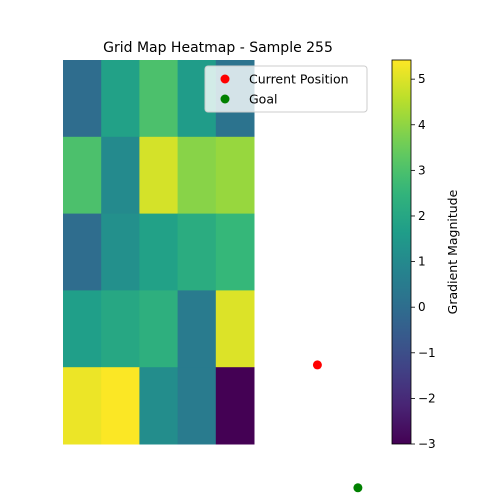 This screenshot has width=500, height=500. I want to click on colorbar-gradient, so click(401, 252).